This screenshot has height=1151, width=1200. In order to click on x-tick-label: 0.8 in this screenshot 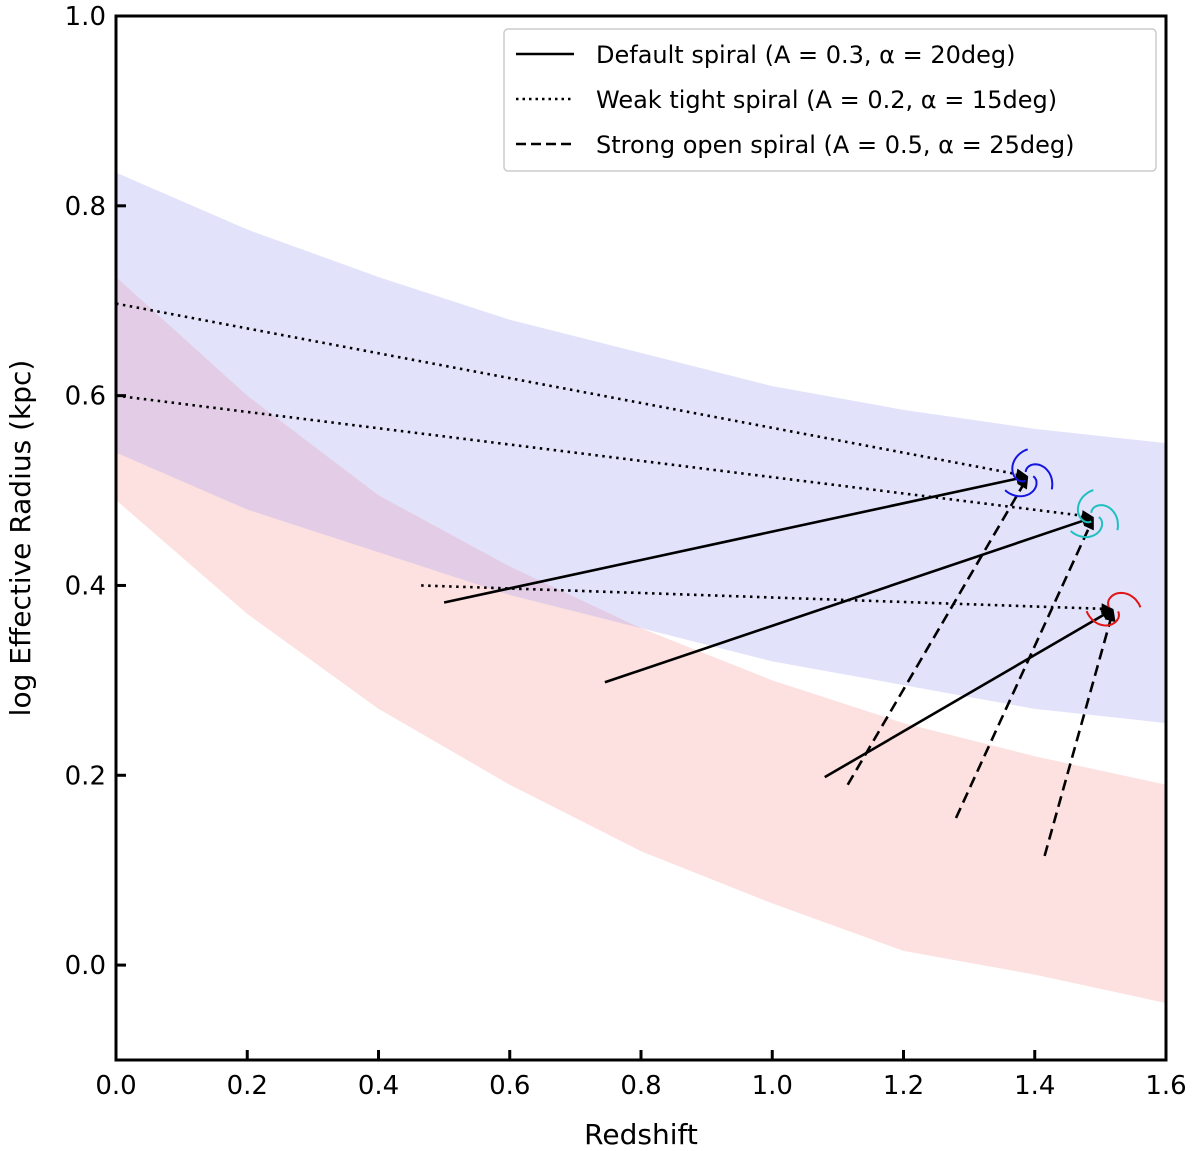, I will do `click(640, 1086)`.